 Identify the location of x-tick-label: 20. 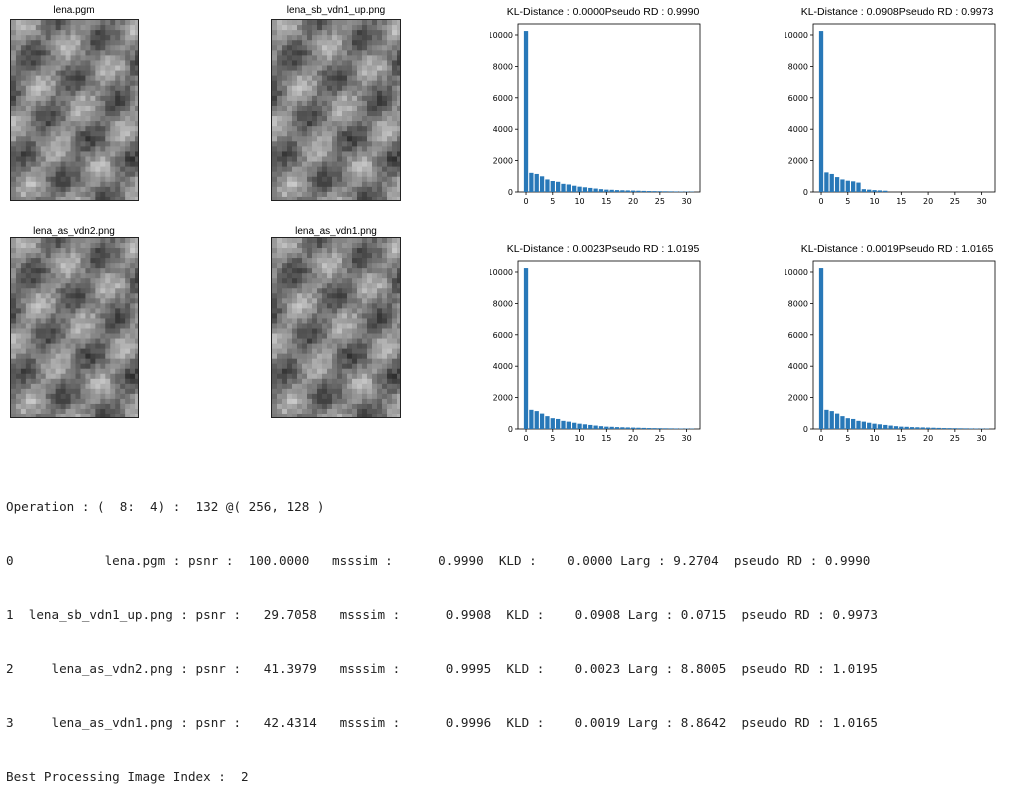
(633, 201).